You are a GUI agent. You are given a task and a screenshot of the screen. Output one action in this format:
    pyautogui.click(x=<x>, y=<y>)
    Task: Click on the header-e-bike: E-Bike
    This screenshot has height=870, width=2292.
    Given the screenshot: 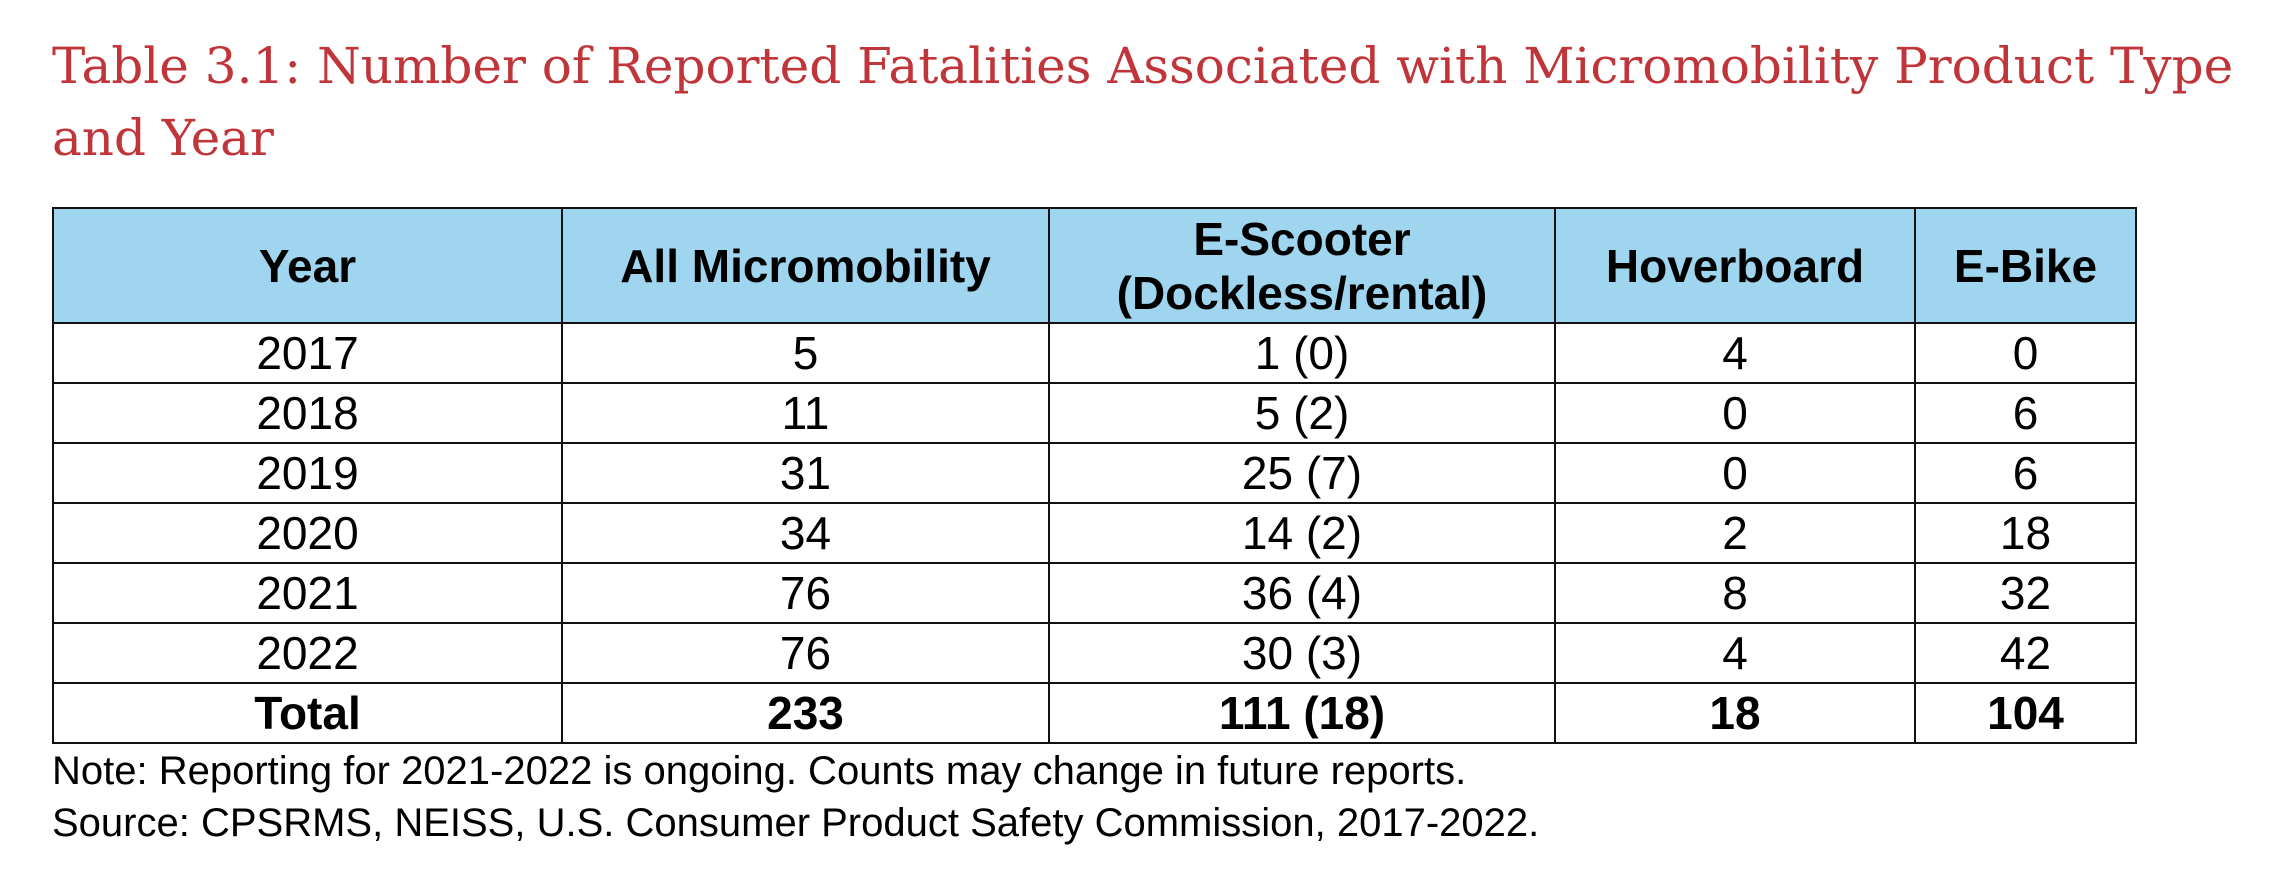 What is the action you would take?
    pyautogui.click(x=2025, y=265)
    